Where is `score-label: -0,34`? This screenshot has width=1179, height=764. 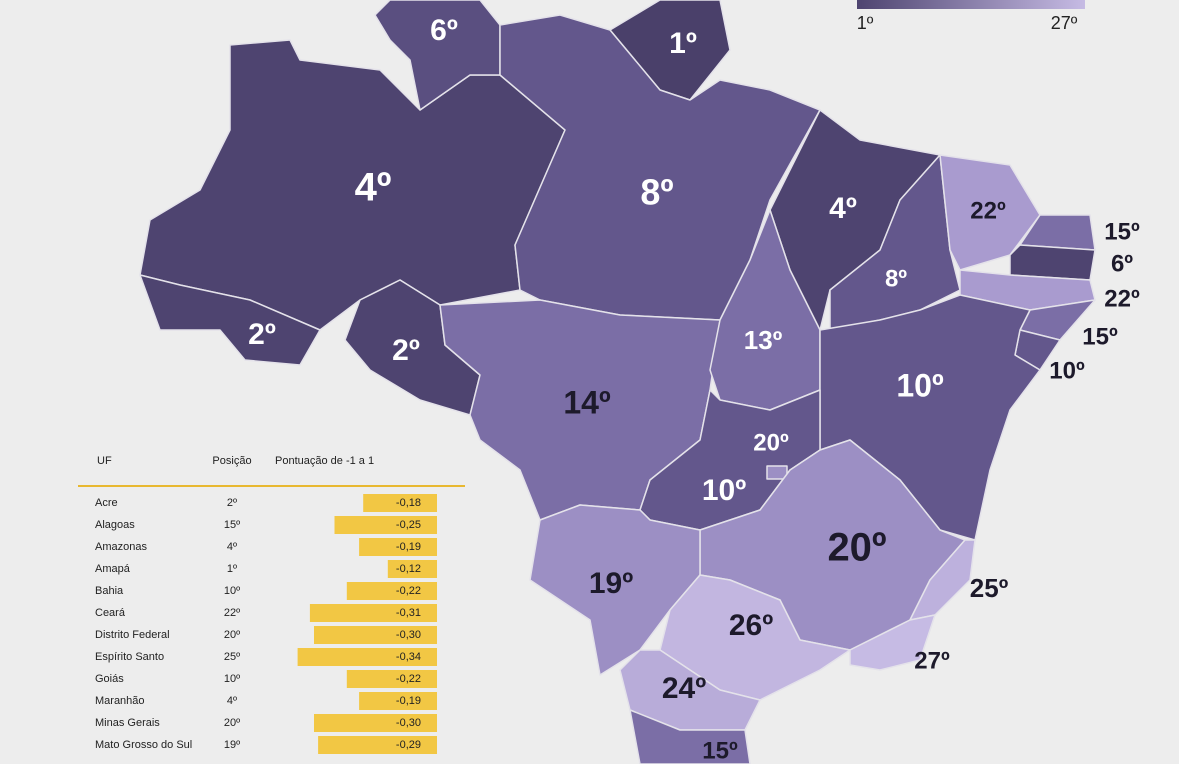 score-label: -0,34 is located at coordinates (408, 657).